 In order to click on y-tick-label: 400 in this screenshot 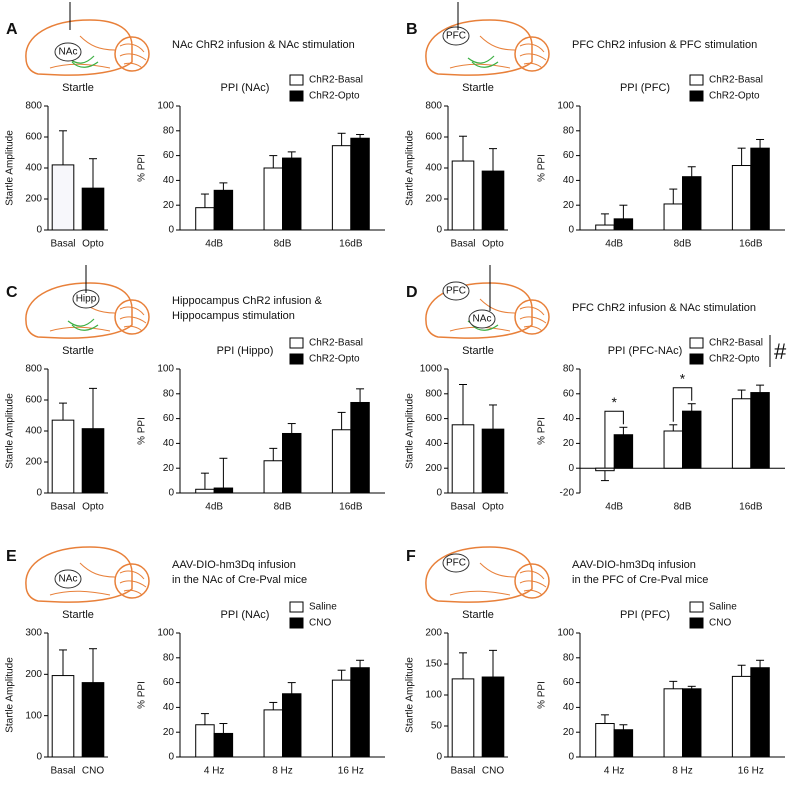, I will do `click(33, 431)`.